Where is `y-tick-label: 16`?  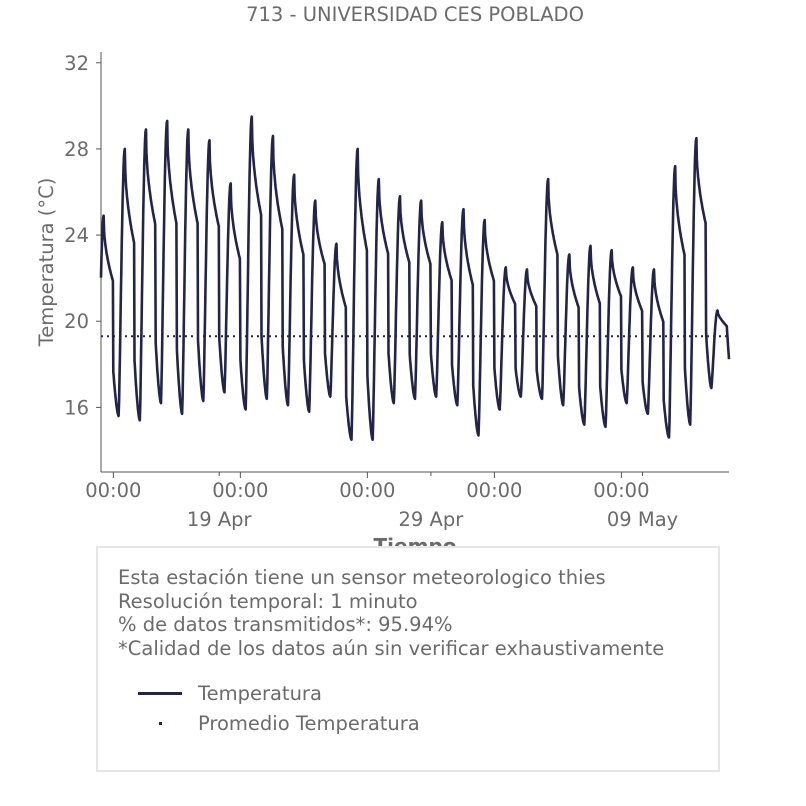
y-tick-label: 16 is located at coordinates (76, 407).